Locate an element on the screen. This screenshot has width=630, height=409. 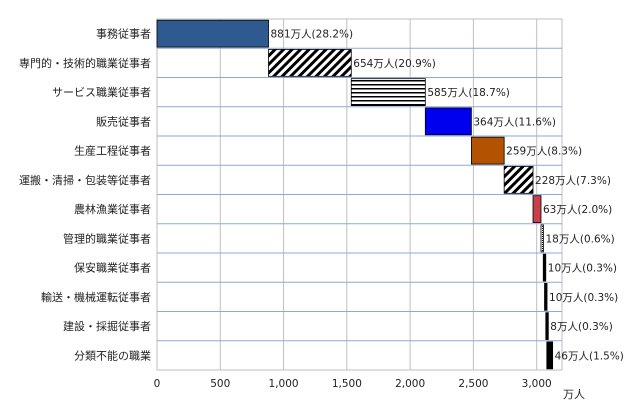
category-label: 専門的・技術的職業従事者 is located at coordinates (85, 63).